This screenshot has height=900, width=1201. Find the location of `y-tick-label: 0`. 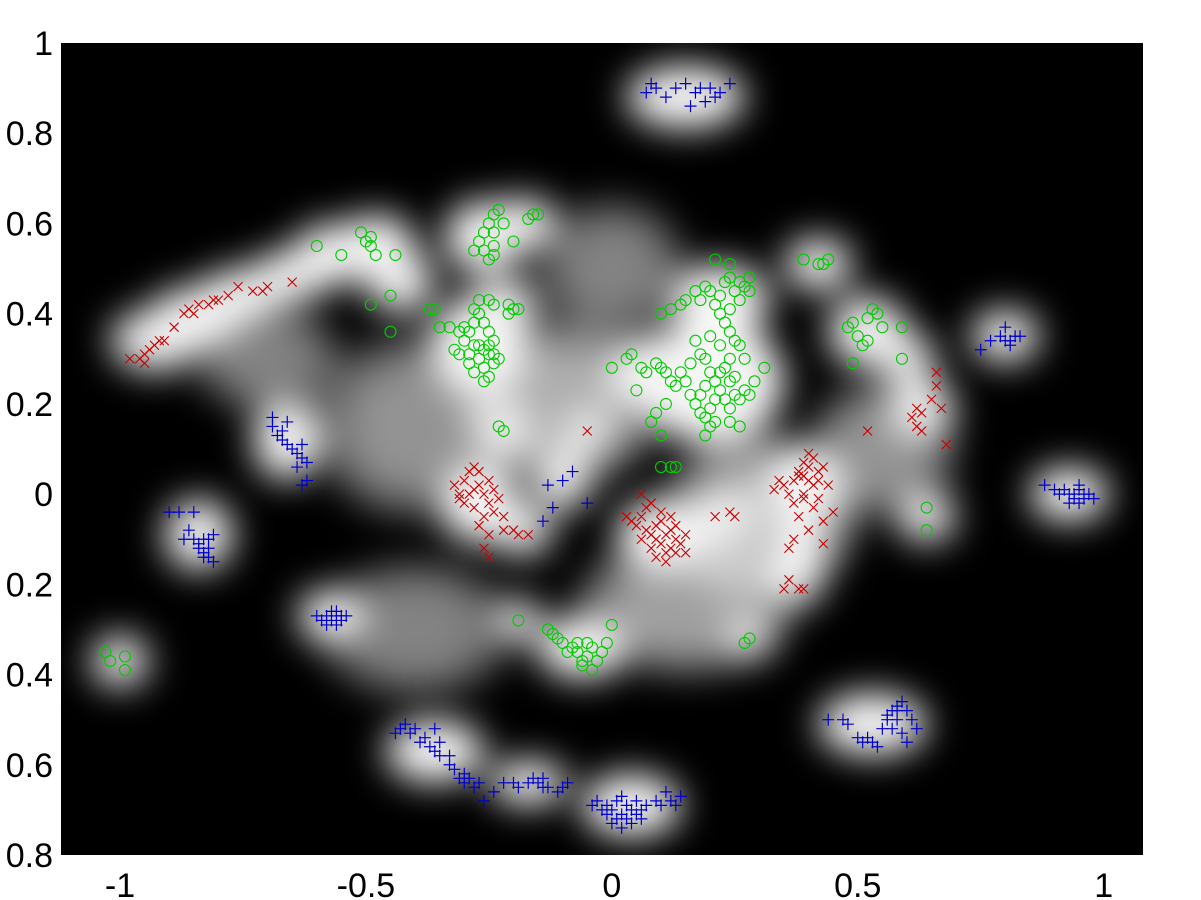

y-tick-label: 0 is located at coordinates (43, 495).